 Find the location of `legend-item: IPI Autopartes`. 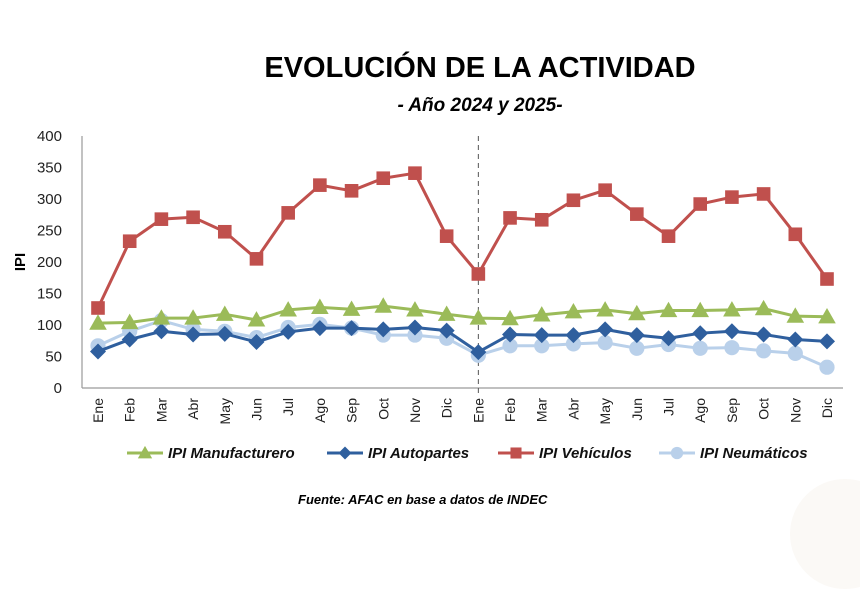

legend-item: IPI Autopartes is located at coordinates (398, 453).